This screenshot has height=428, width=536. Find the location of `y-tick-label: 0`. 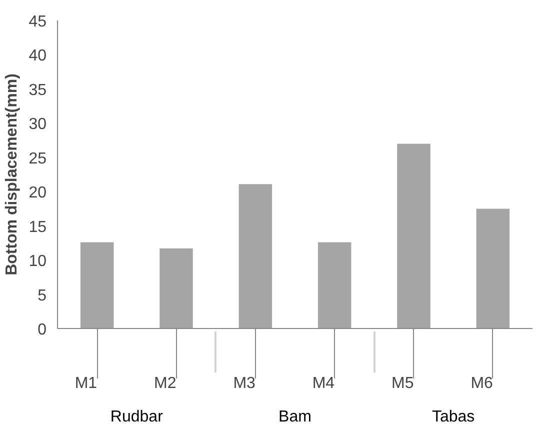

y-tick-label: 0 is located at coordinates (42, 330).